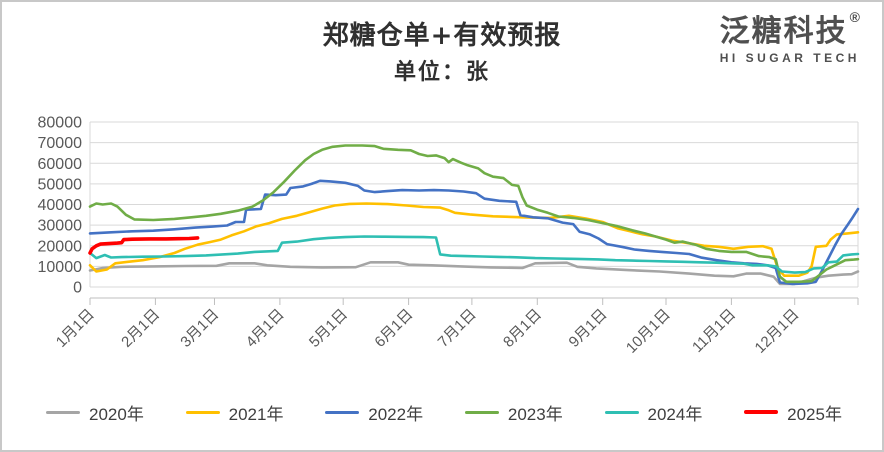 The width and height of the screenshot is (884, 452). Describe the element at coordinates (140, 328) in the screenshot. I see `x-axis-tick-label: 2月1日` at that location.